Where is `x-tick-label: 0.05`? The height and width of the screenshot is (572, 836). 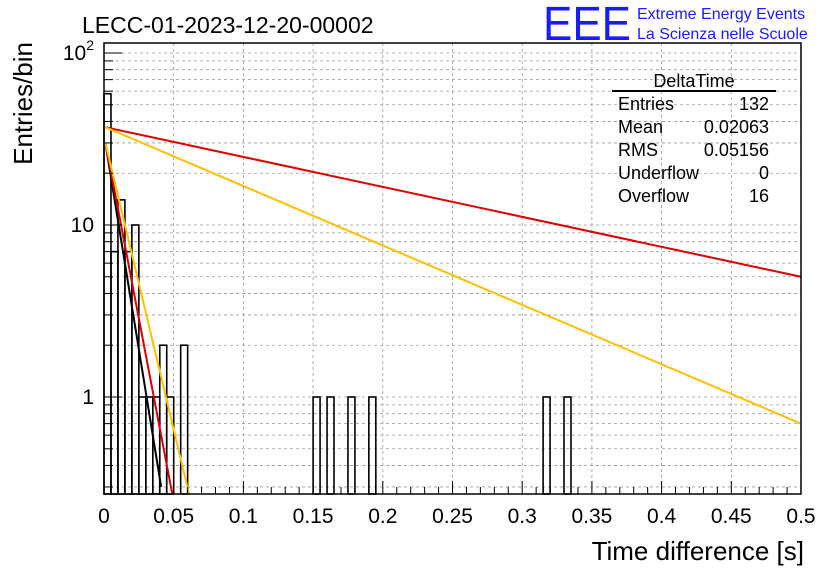 x-tick-label: 0.05 is located at coordinates (173, 516).